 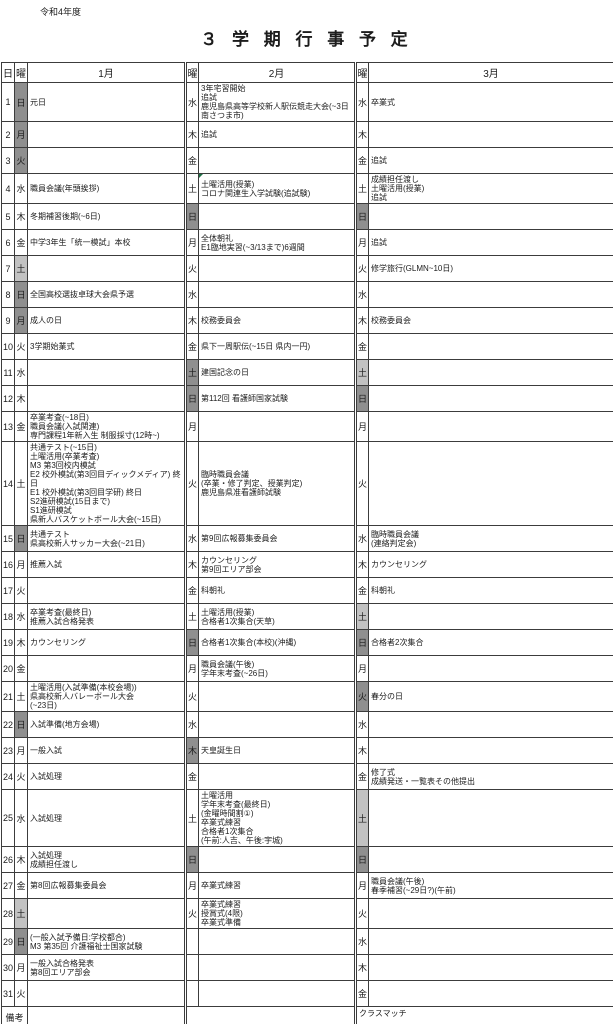 I want to click on feb-events-cell: 土曜活用(授業) コロナ関連生入学試験(追試験), so click(x=277, y=188).